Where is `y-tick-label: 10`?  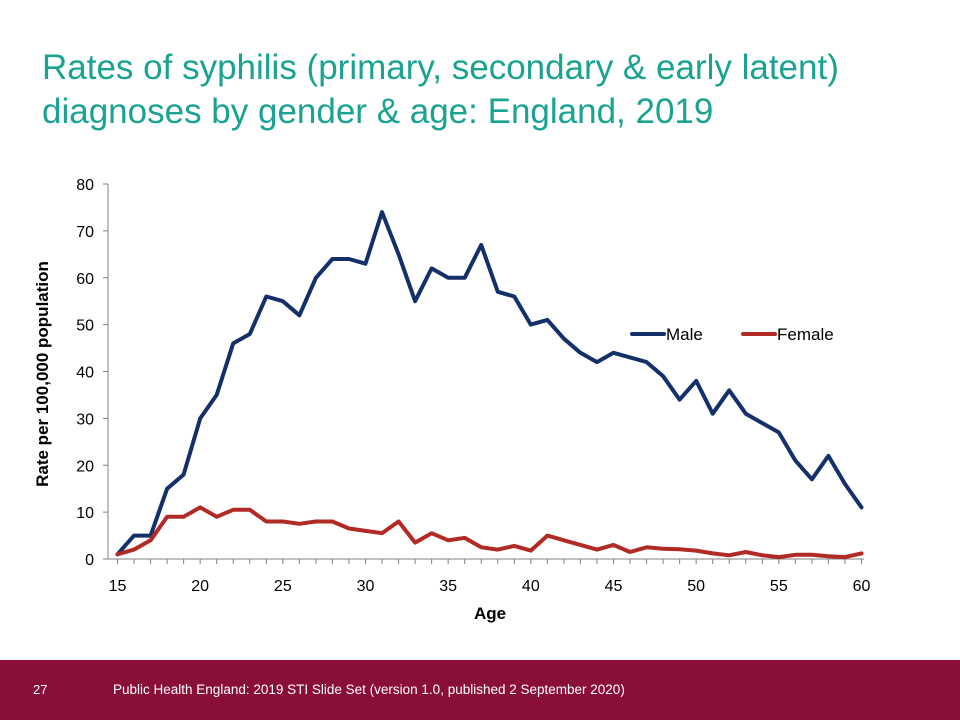
y-tick-label: 10 is located at coordinates (85, 513).